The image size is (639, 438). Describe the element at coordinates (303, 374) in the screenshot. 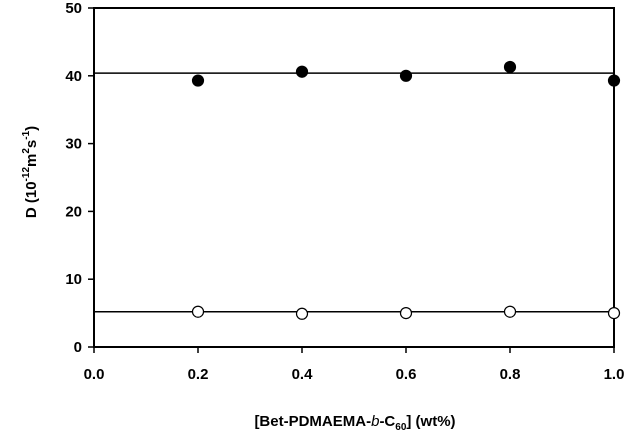

I see `x-tick-label: 0.4` at that location.